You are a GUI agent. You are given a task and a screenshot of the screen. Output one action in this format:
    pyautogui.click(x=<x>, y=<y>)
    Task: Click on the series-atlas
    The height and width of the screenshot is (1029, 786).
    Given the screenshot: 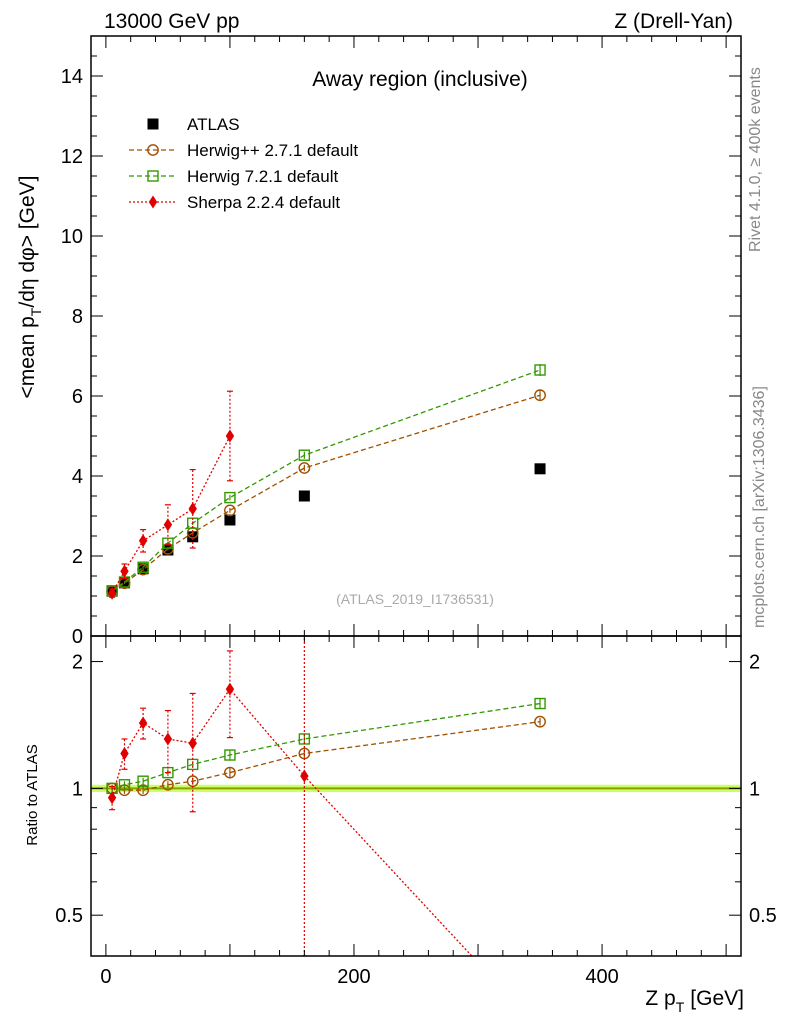 What is the action you would take?
    pyautogui.click(x=326, y=530)
    